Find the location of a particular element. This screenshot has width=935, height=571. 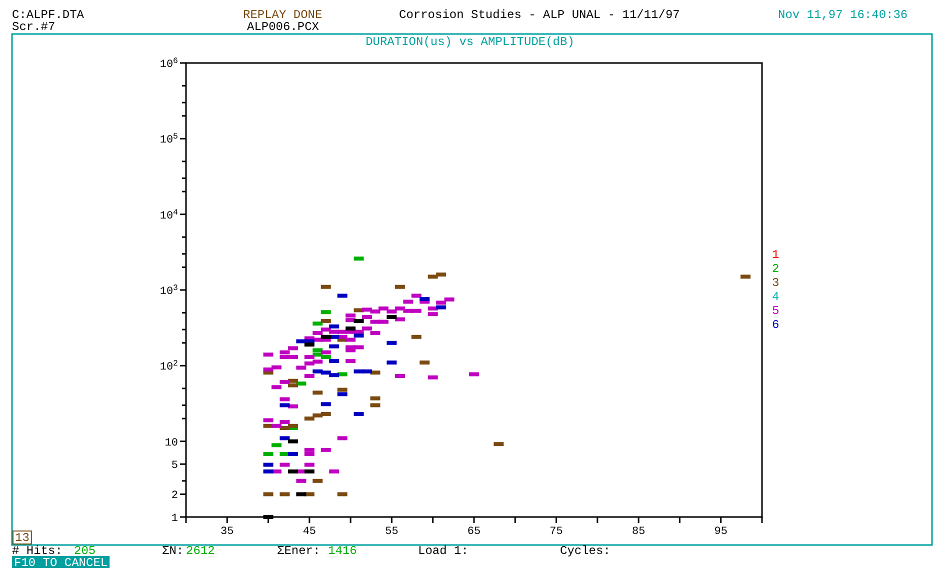

x-tick-label: 75 is located at coordinates (556, 532).